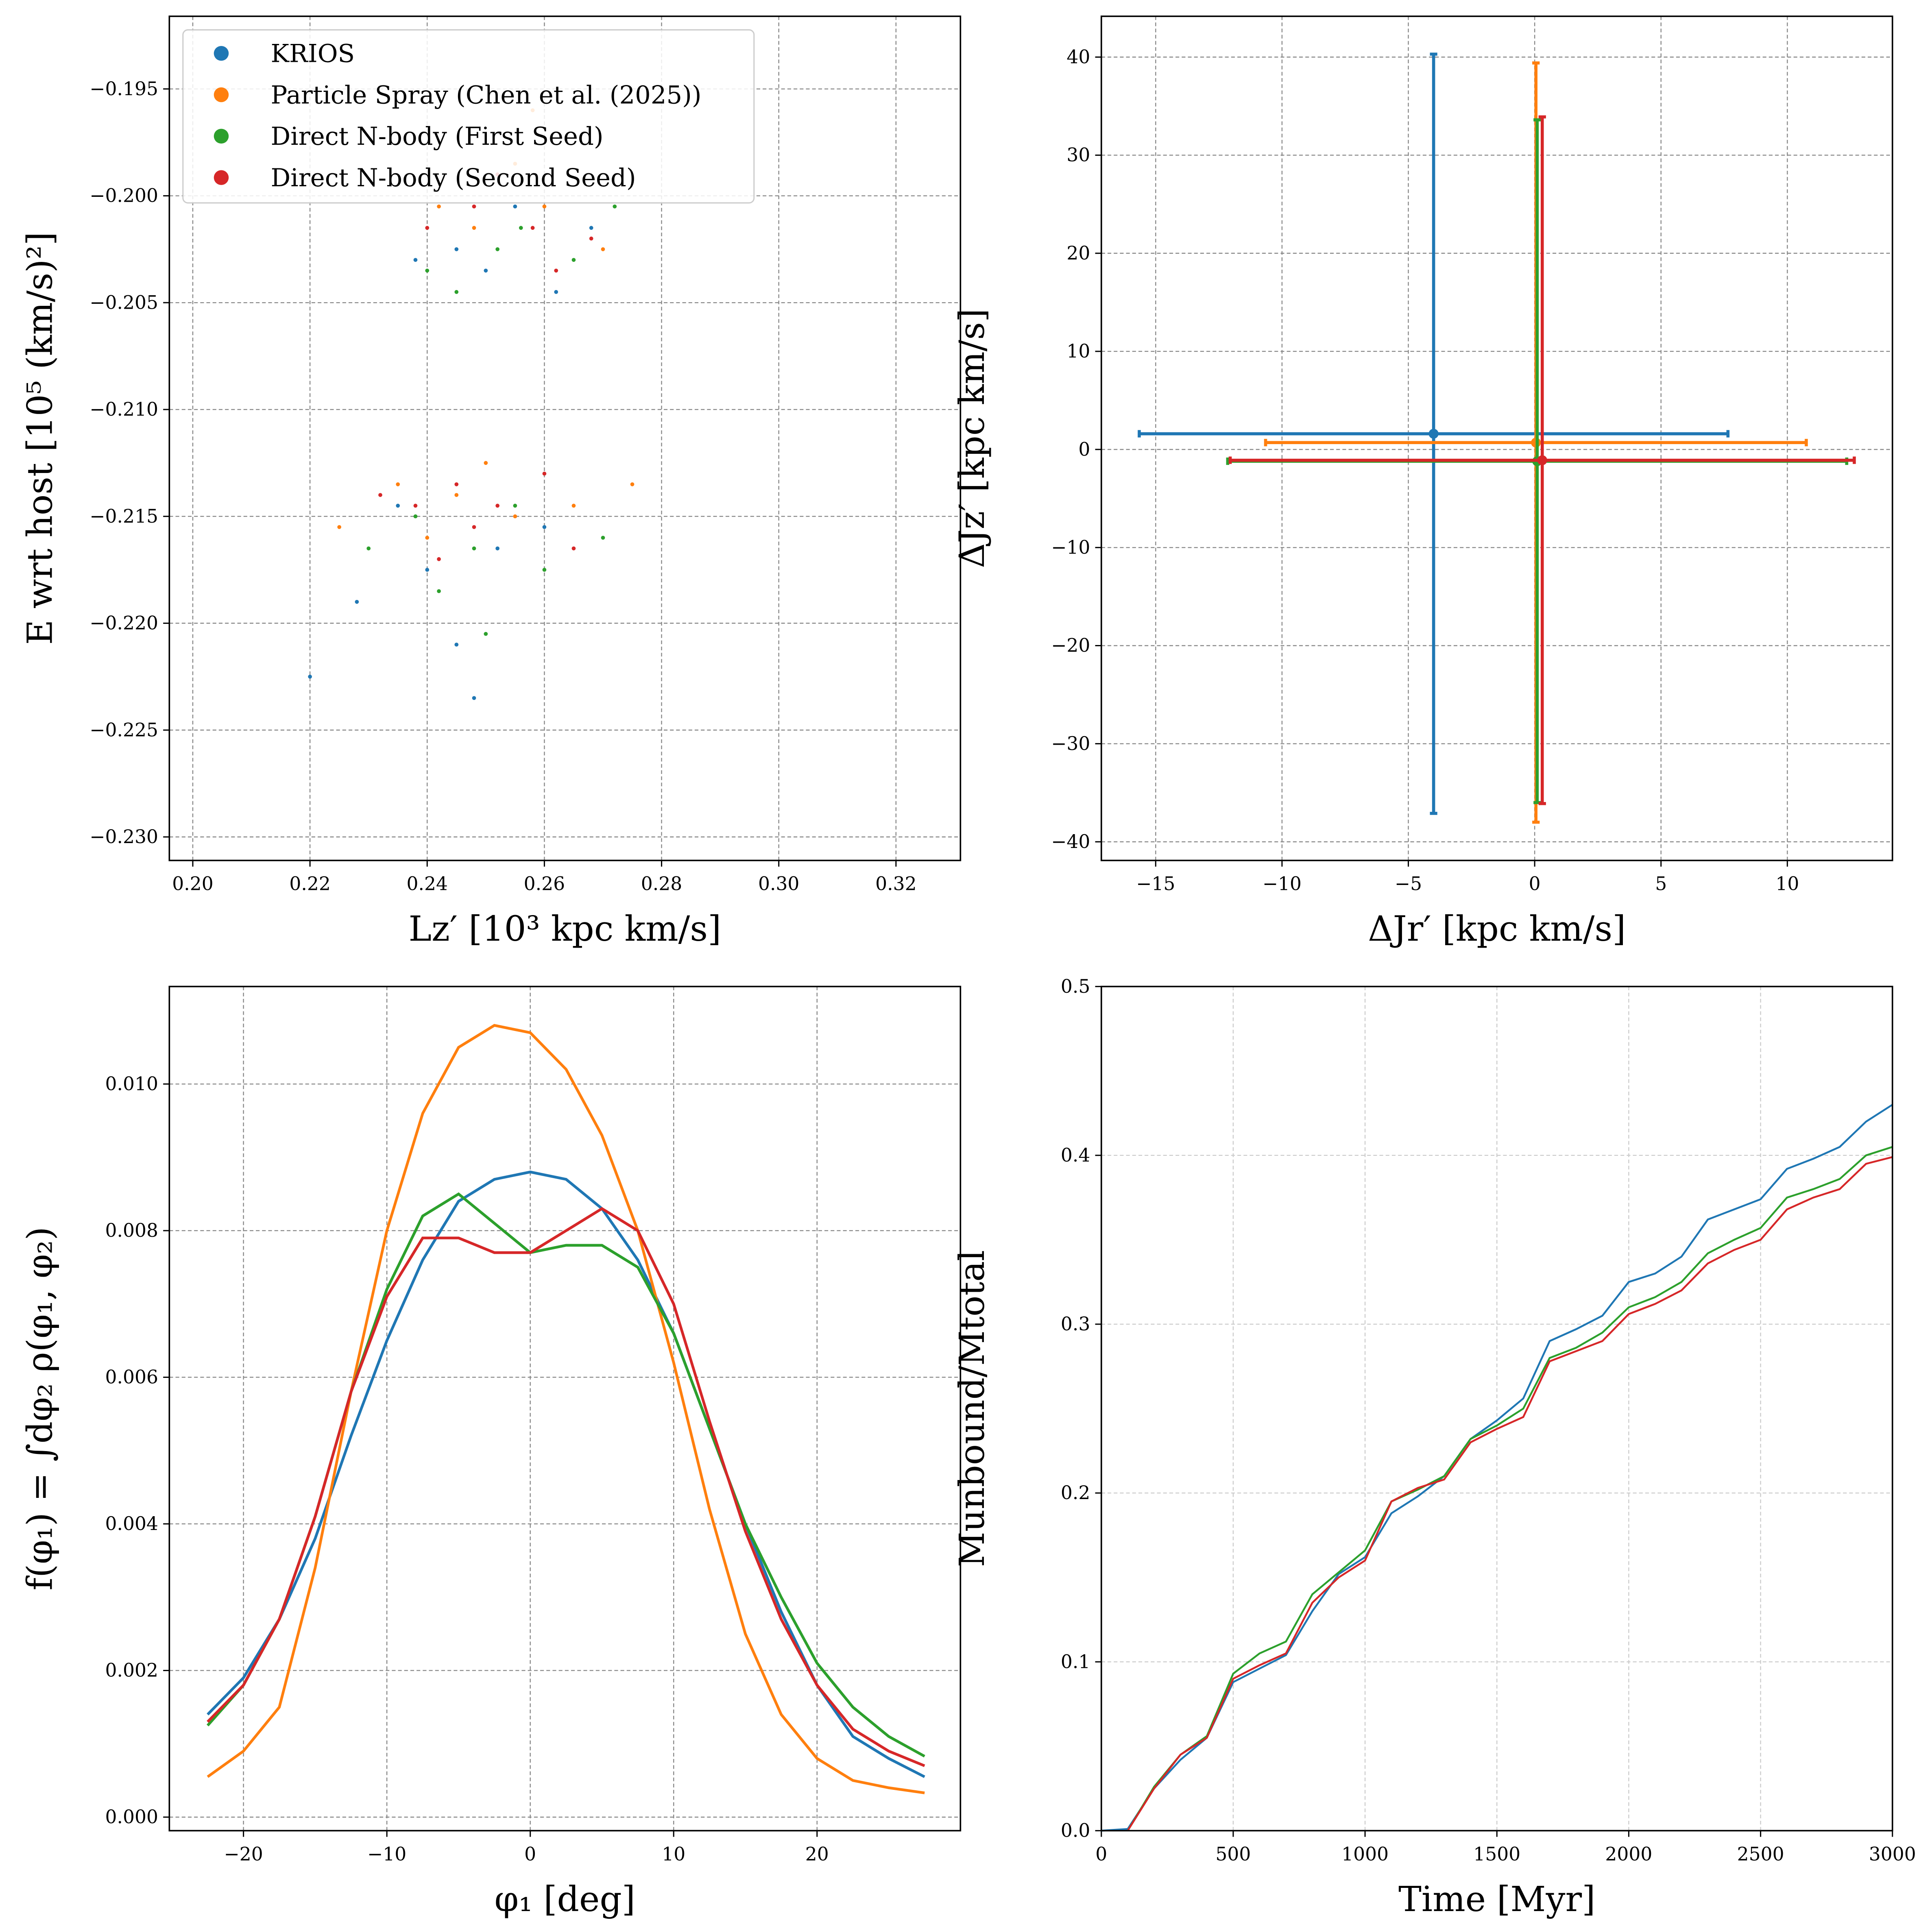 The image size is (1932, 1931). What do you see at coordinates (1409, 884) in the screenshot?
I see `x-tick-label: −5` at bounding box center [1409, 884].